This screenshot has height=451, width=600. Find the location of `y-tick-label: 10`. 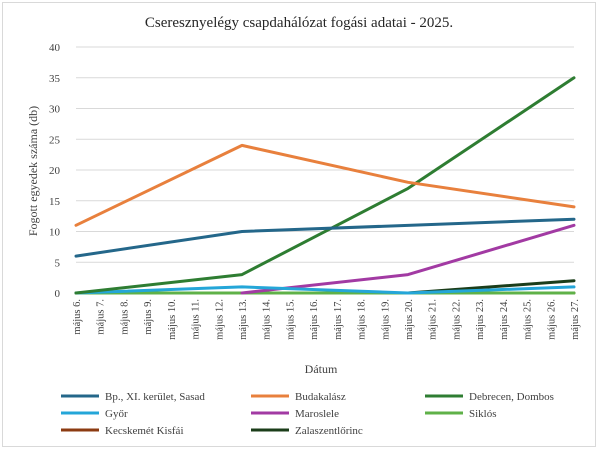

y-tick-label: 10 is located at coordinates (55, 233).